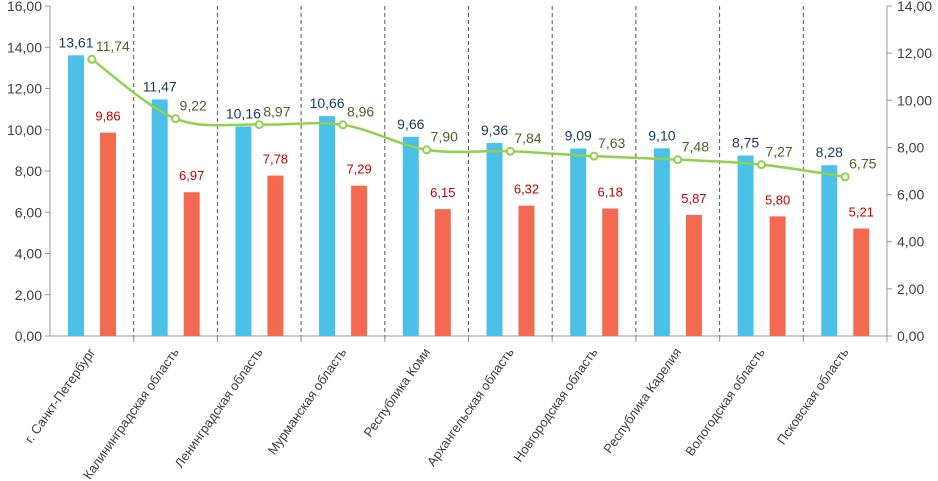 This screenshot has height=481, width=938. Describe the element at coordinates (777, 199) in the screenshot. I see `bar-red-label: 5,80` at that location.